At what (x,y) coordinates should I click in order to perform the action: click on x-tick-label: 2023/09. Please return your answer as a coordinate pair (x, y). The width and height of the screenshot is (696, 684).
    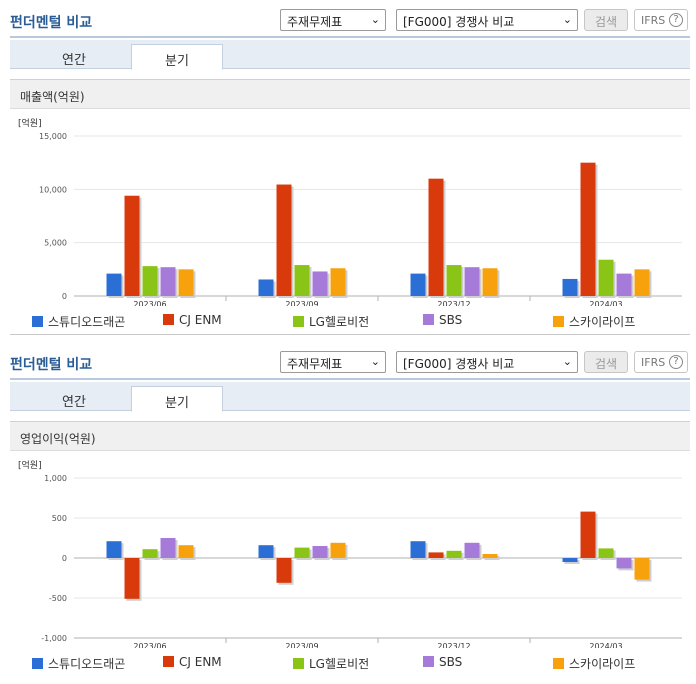
    Looking at the image, I should click on (301, 303).